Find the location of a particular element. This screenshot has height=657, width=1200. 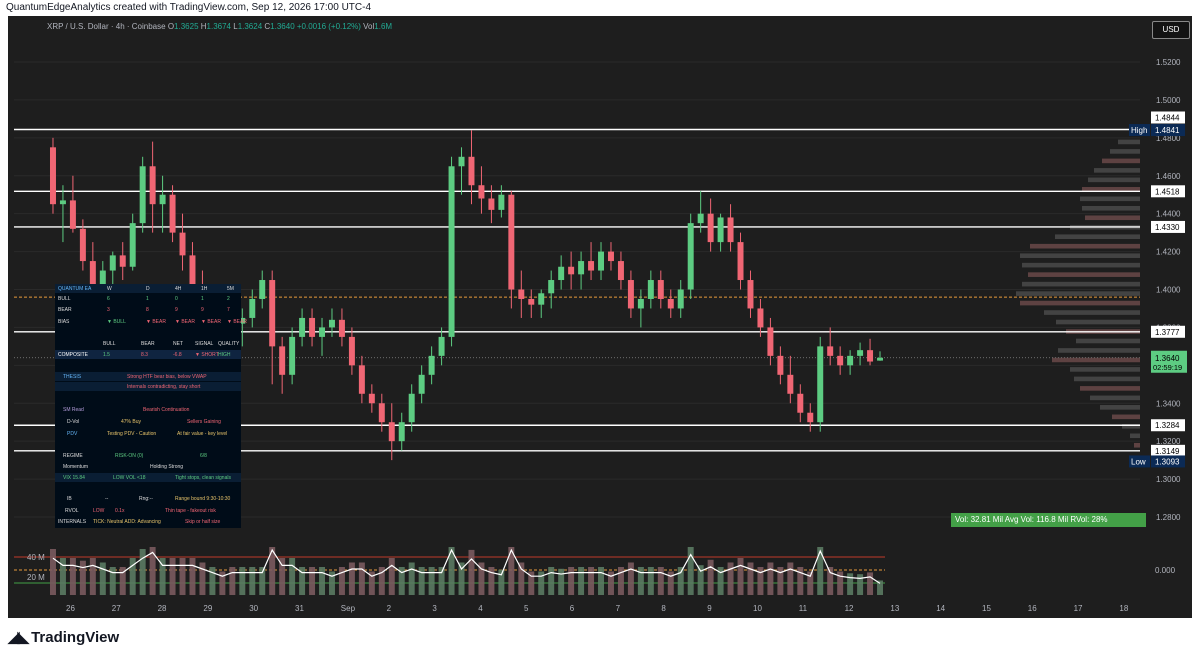

time-label: 29 is located at coordinates (207, 608).